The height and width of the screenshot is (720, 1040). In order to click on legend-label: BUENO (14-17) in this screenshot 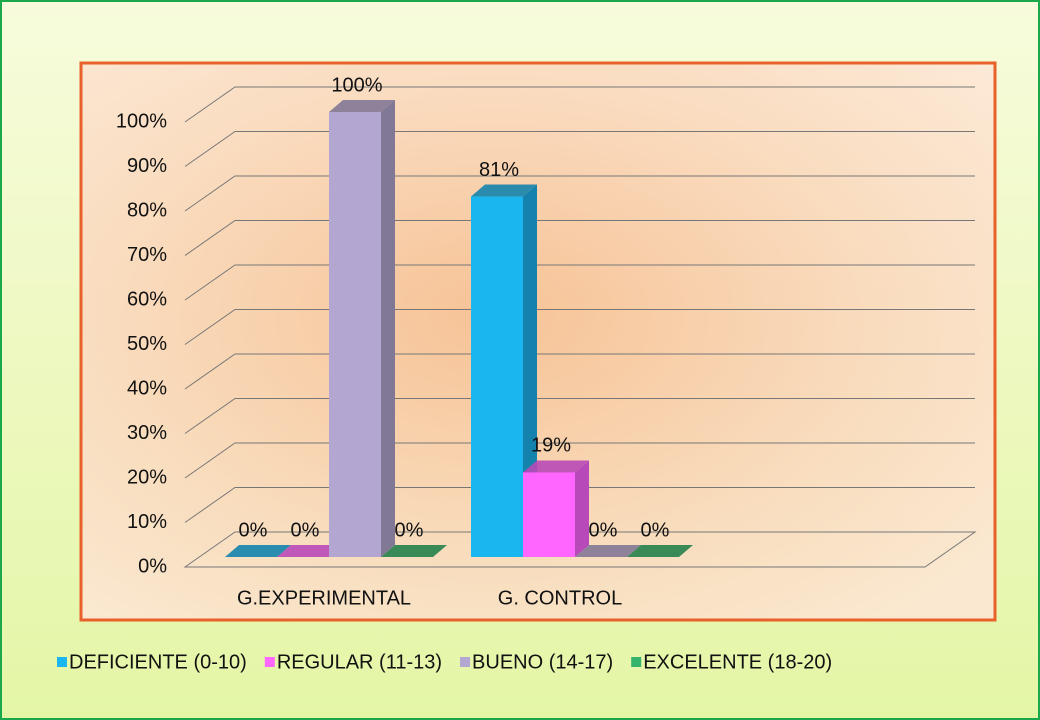, I will do `click(542, 662)`.